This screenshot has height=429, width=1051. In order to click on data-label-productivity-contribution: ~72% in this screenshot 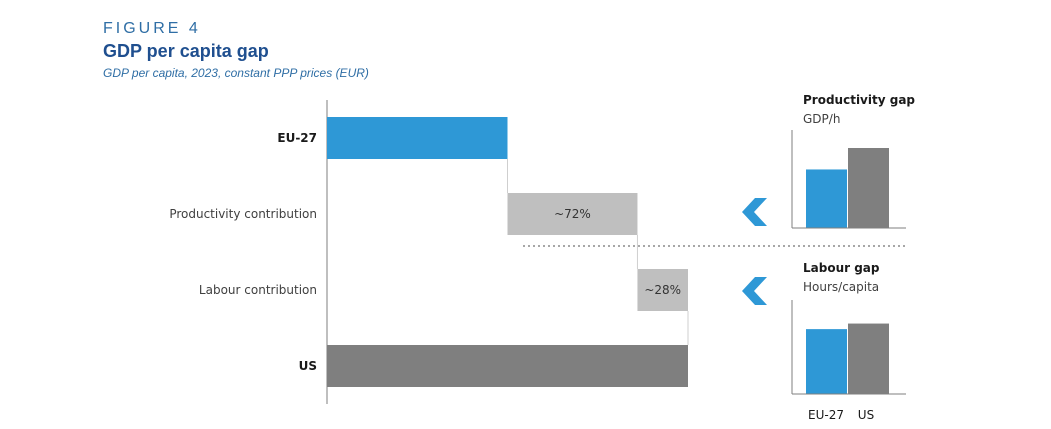, I will do `click(572, 214)`.